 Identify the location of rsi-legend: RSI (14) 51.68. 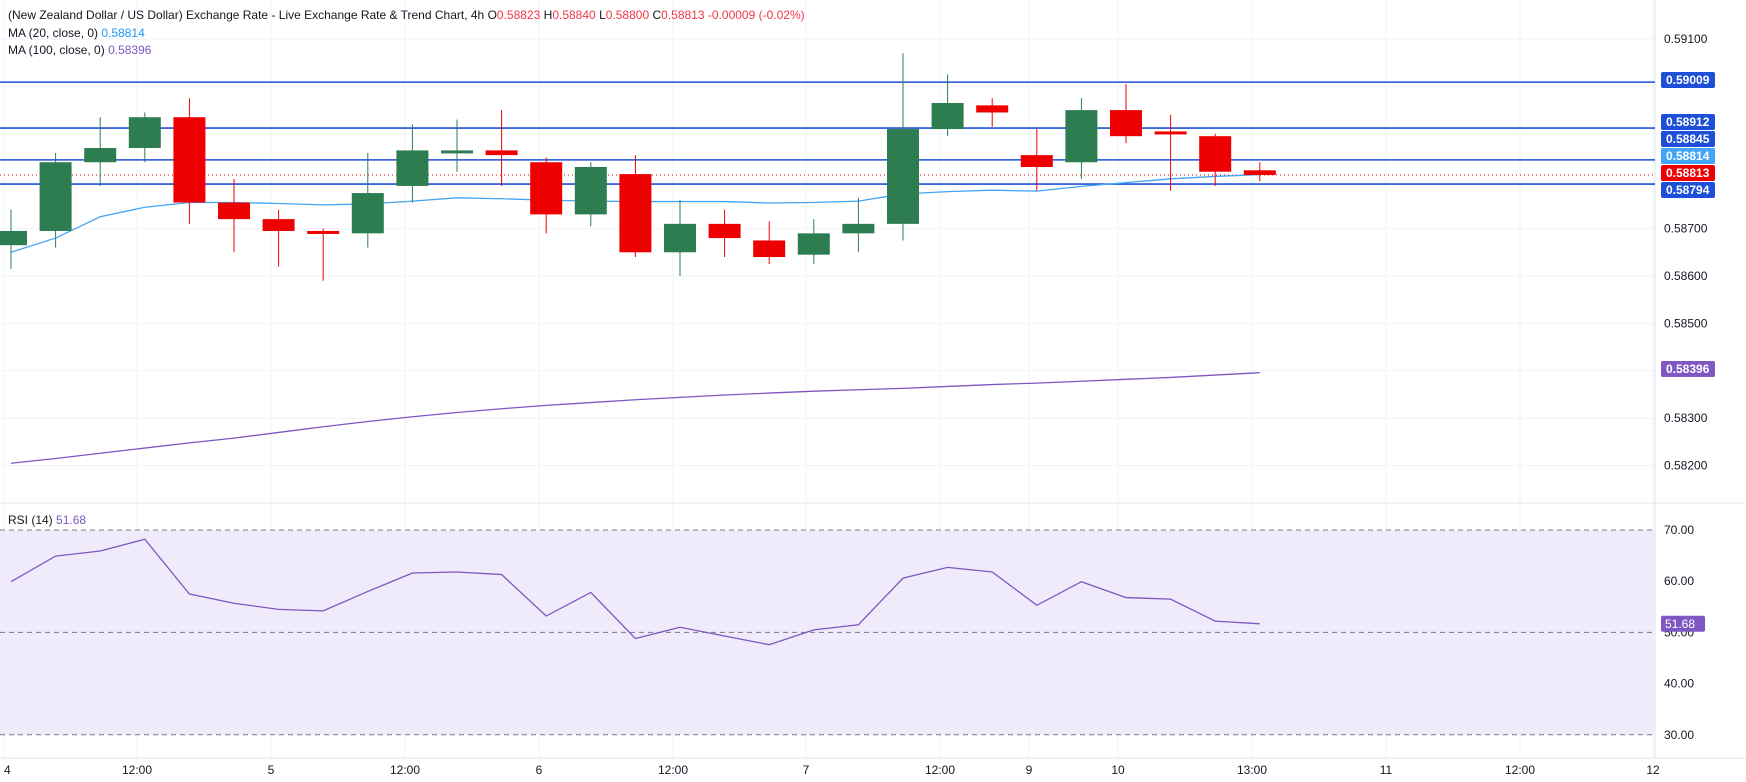
(47, 520).